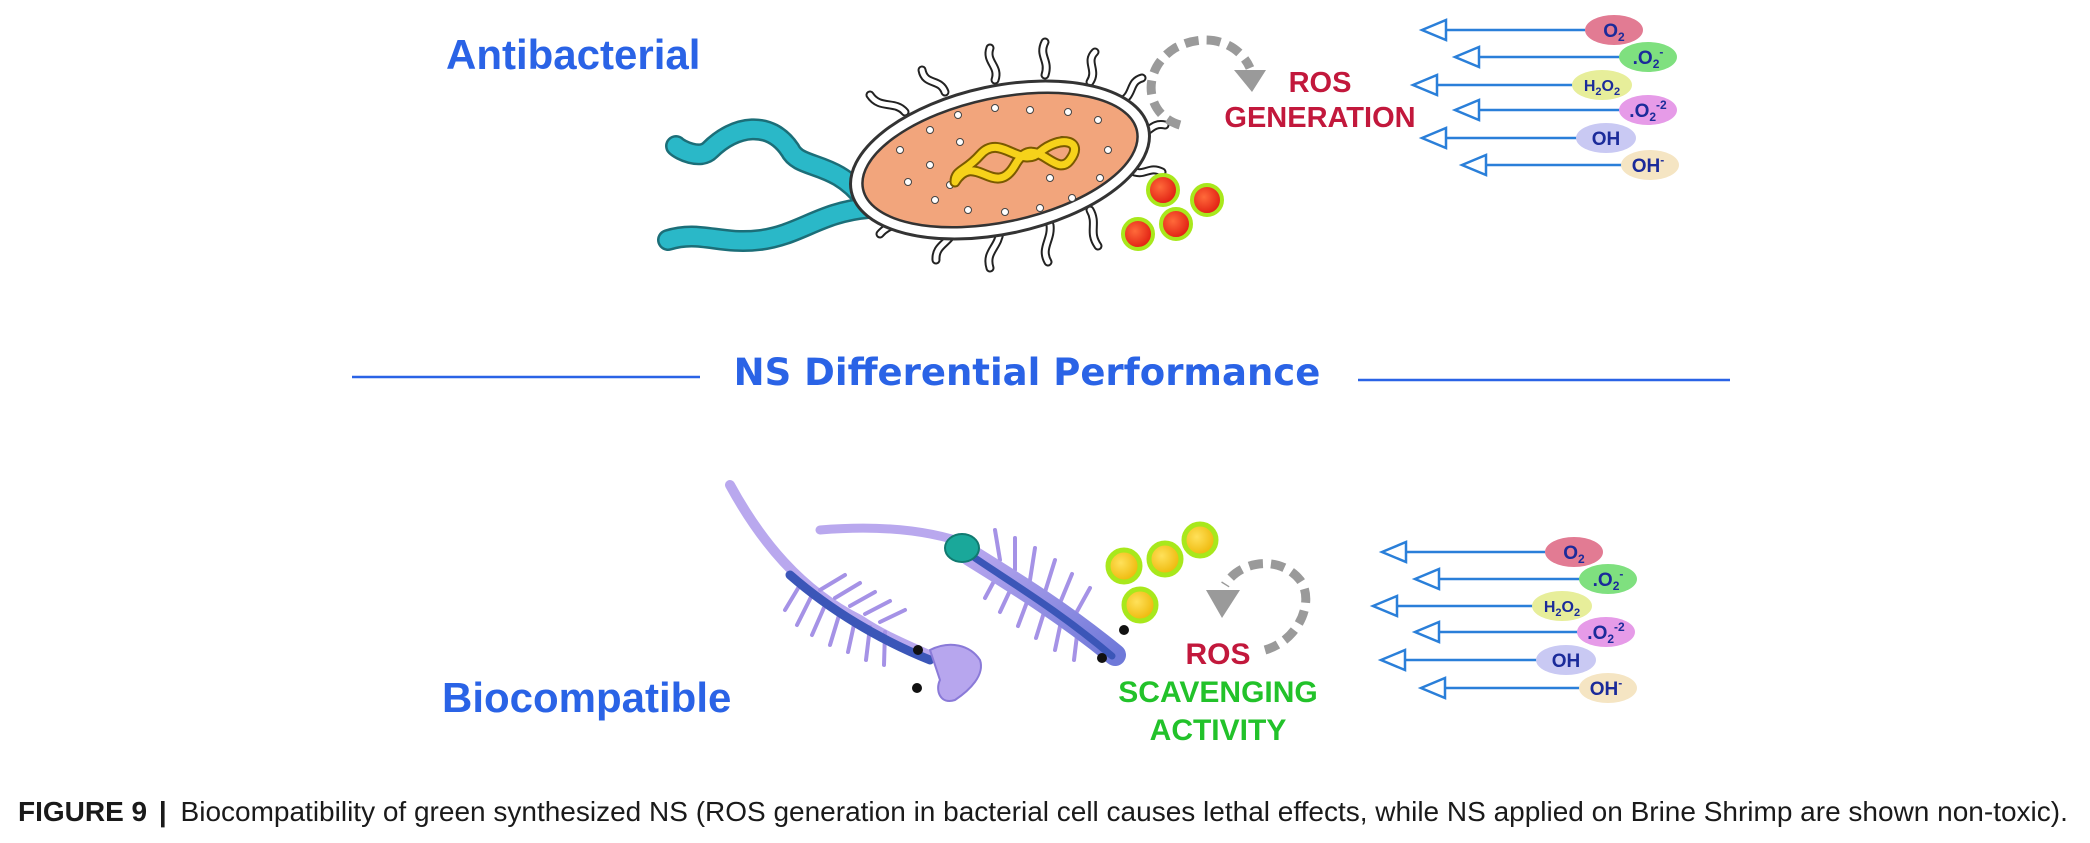  I want to click on ros-scavenging-line1: ROS, so click(1217, 654).